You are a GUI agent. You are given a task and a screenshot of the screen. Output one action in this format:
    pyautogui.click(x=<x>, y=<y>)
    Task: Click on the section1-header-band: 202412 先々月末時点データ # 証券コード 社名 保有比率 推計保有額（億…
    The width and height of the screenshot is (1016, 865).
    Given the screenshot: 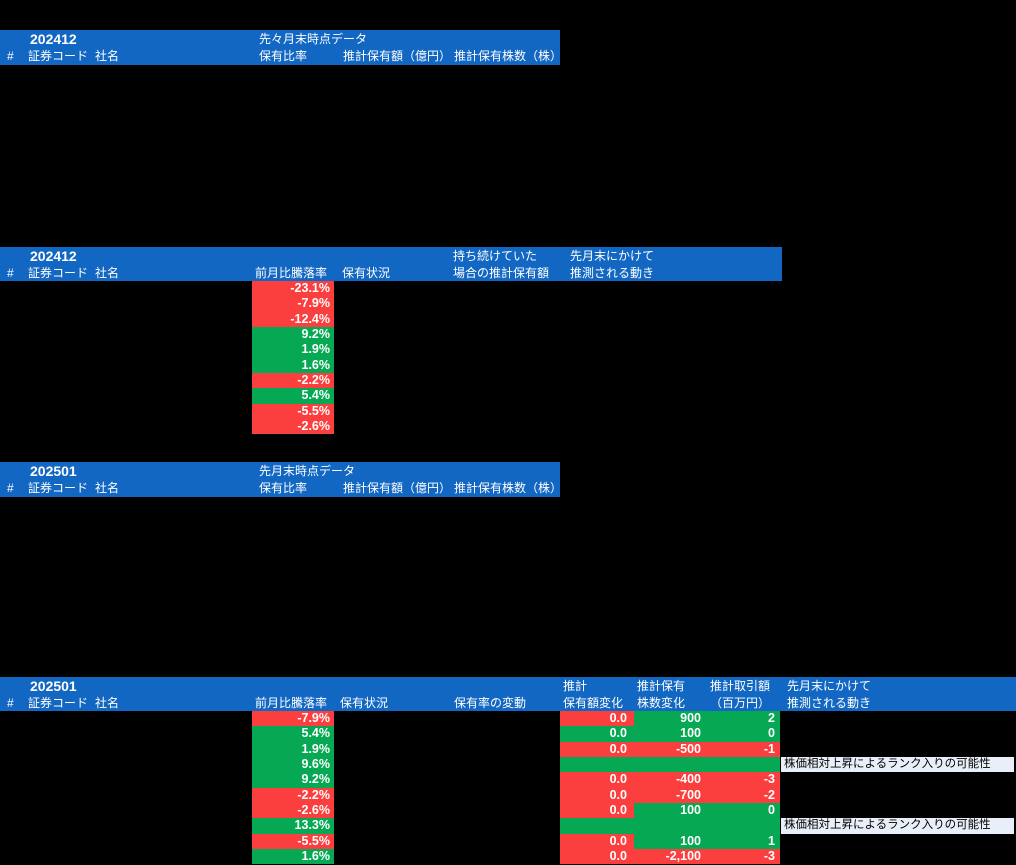 What is the action you would take?
    pyautogui.click(x=281, y=47)
    